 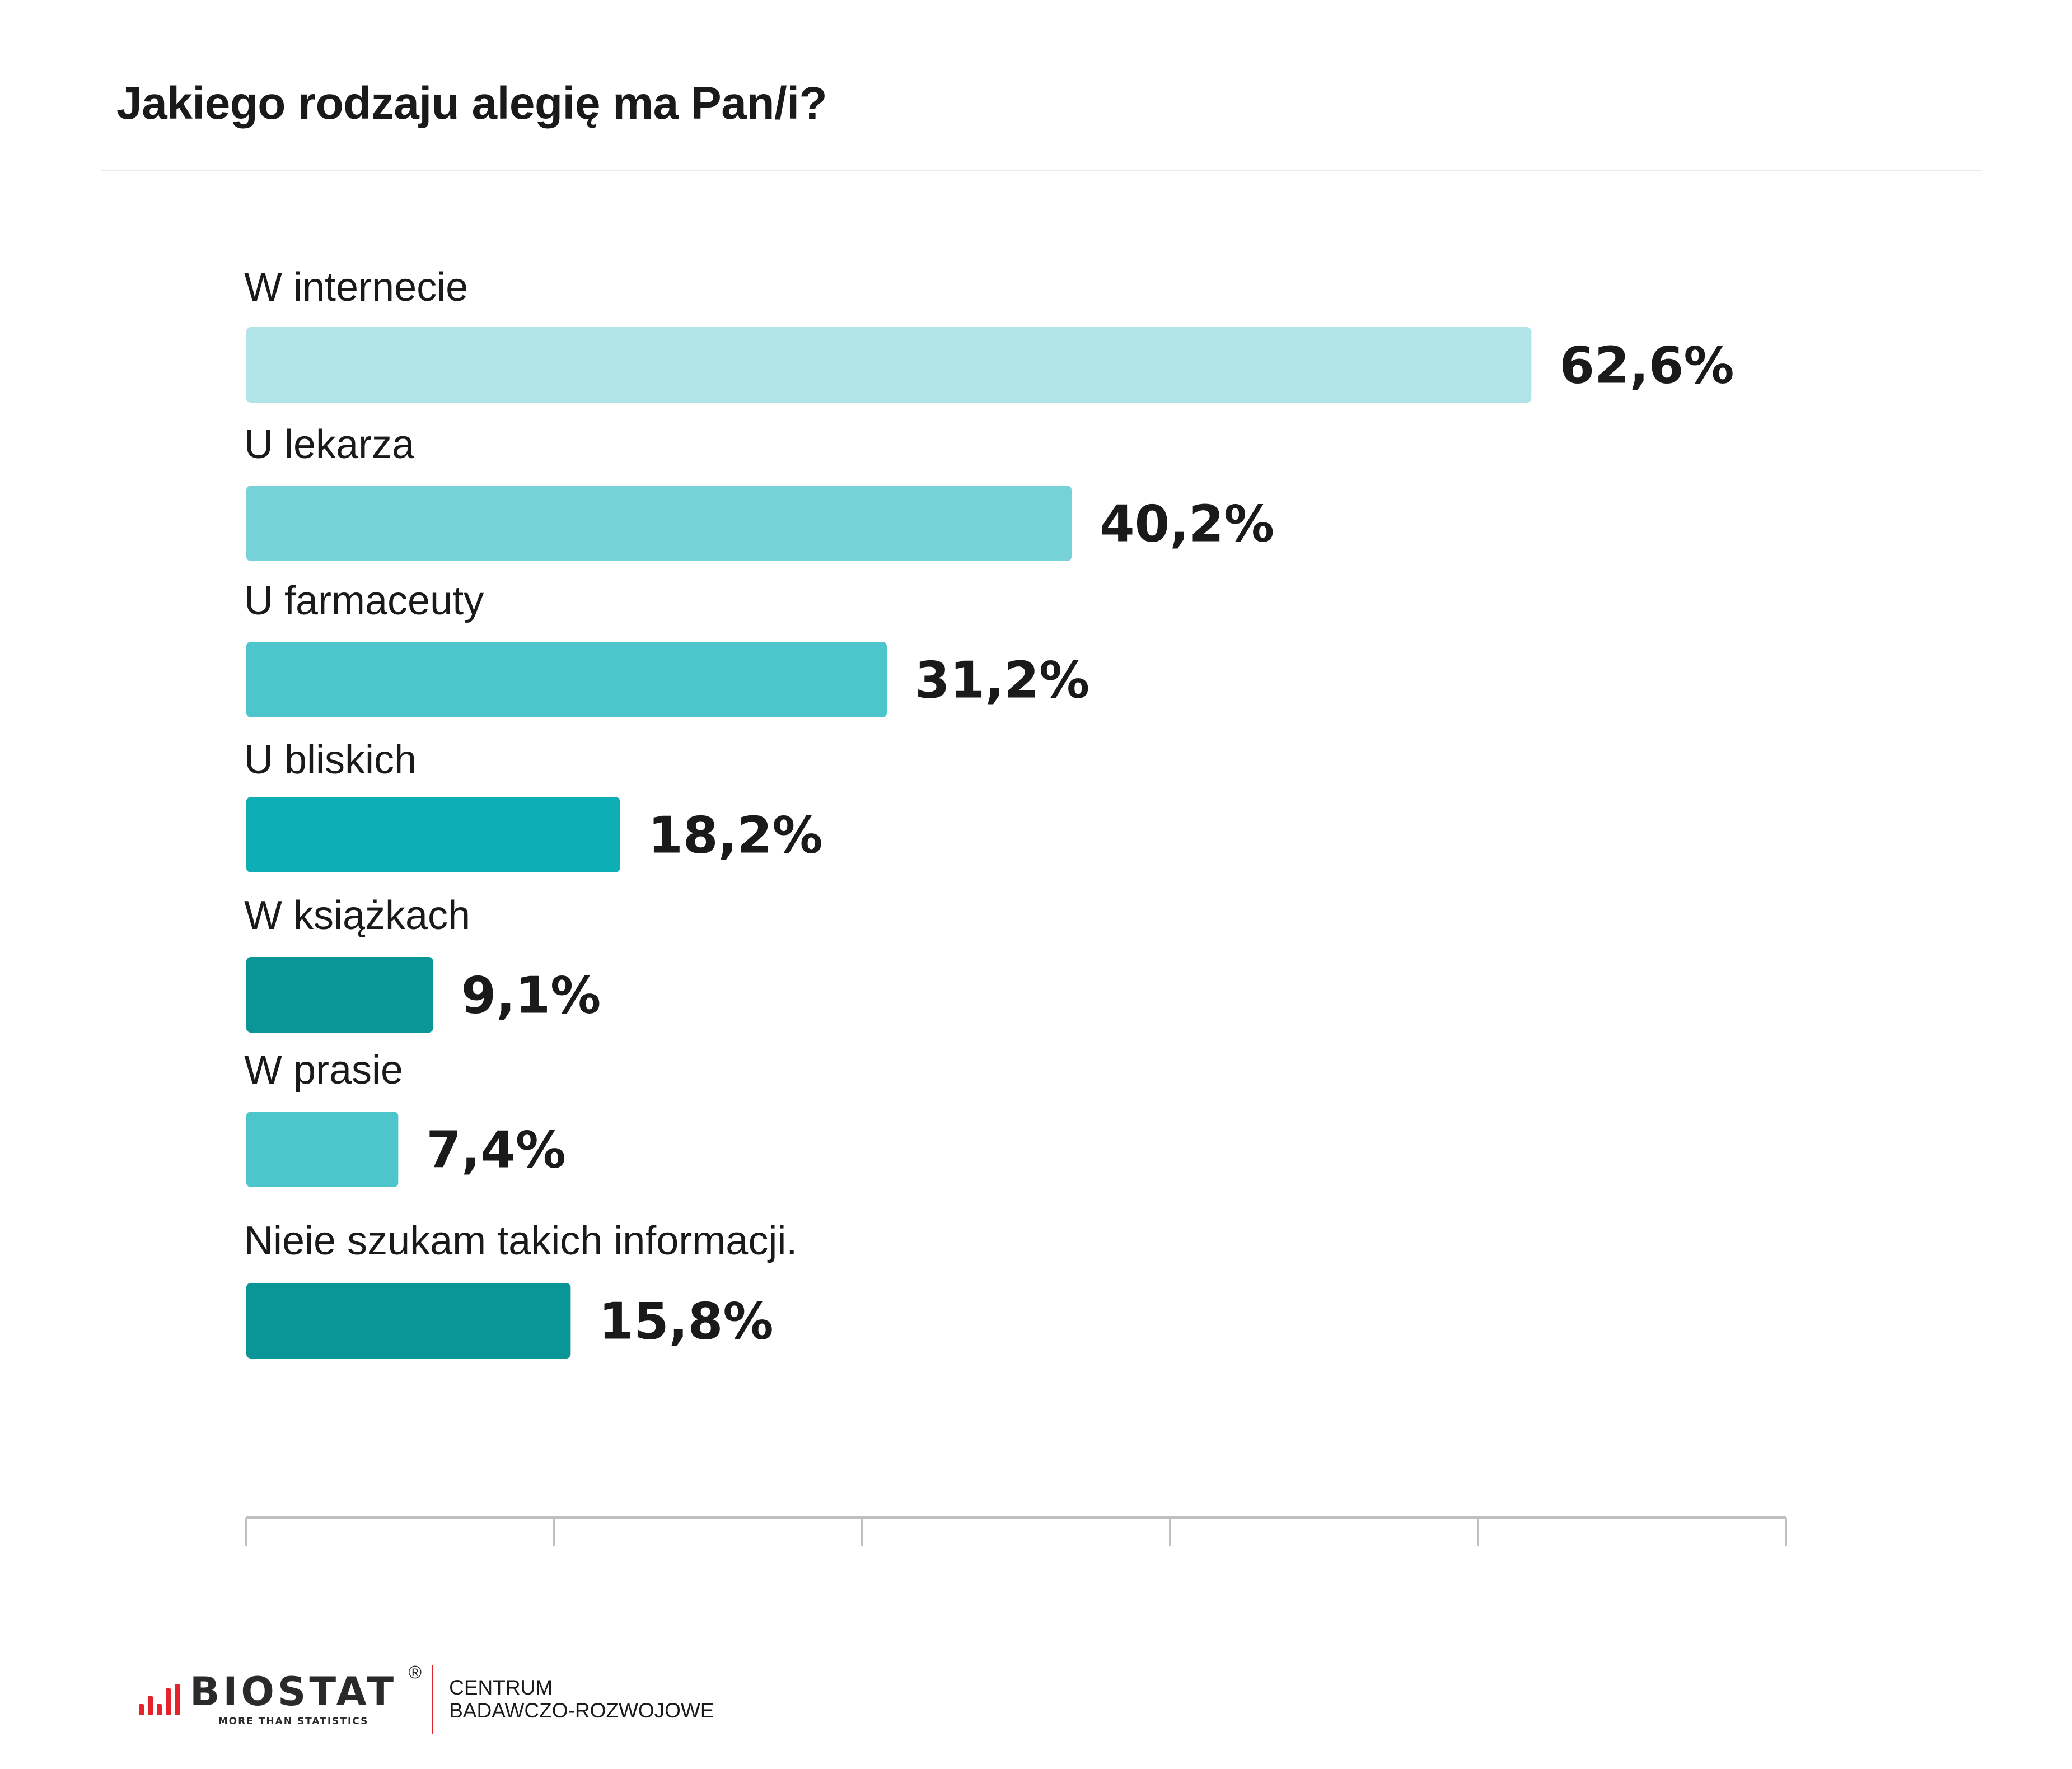 What do you see at coordinates (159, 1699) in the screenshot?
I see `biostat-logo-icon` at bounding box center [159, 1699].